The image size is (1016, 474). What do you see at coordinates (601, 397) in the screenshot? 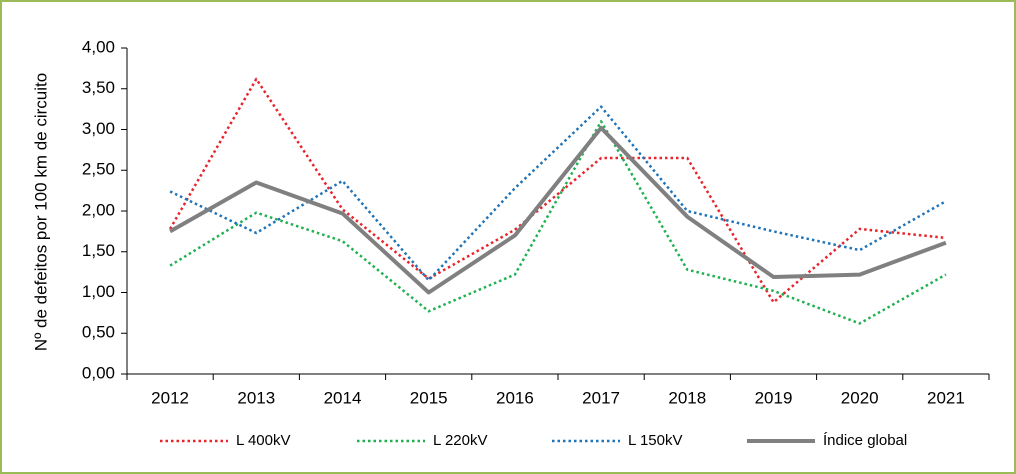
I see `x-tick-label: 2017` at bounding box center [601, 397].